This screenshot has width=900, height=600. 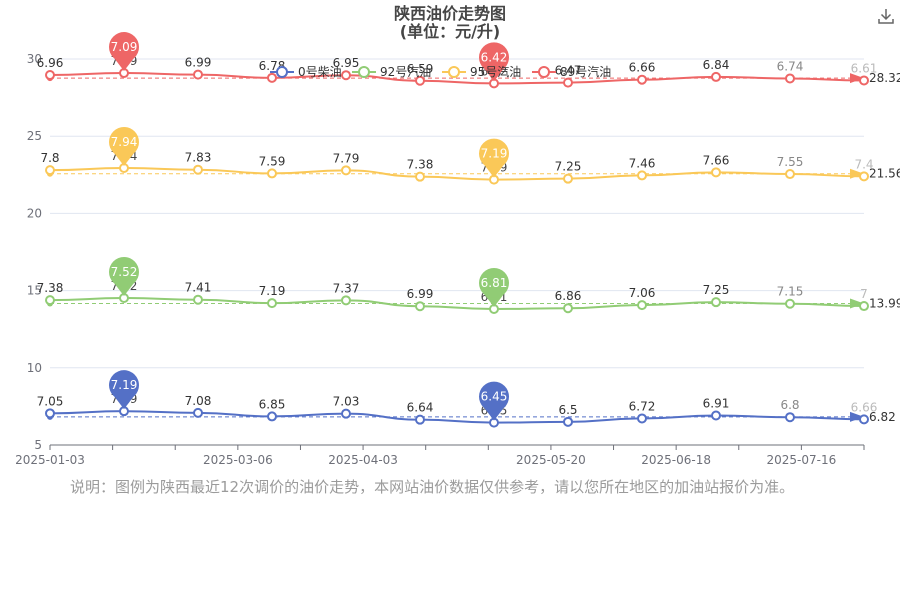 I want to click on data-label: 7.59, so click(x=272, y=161).